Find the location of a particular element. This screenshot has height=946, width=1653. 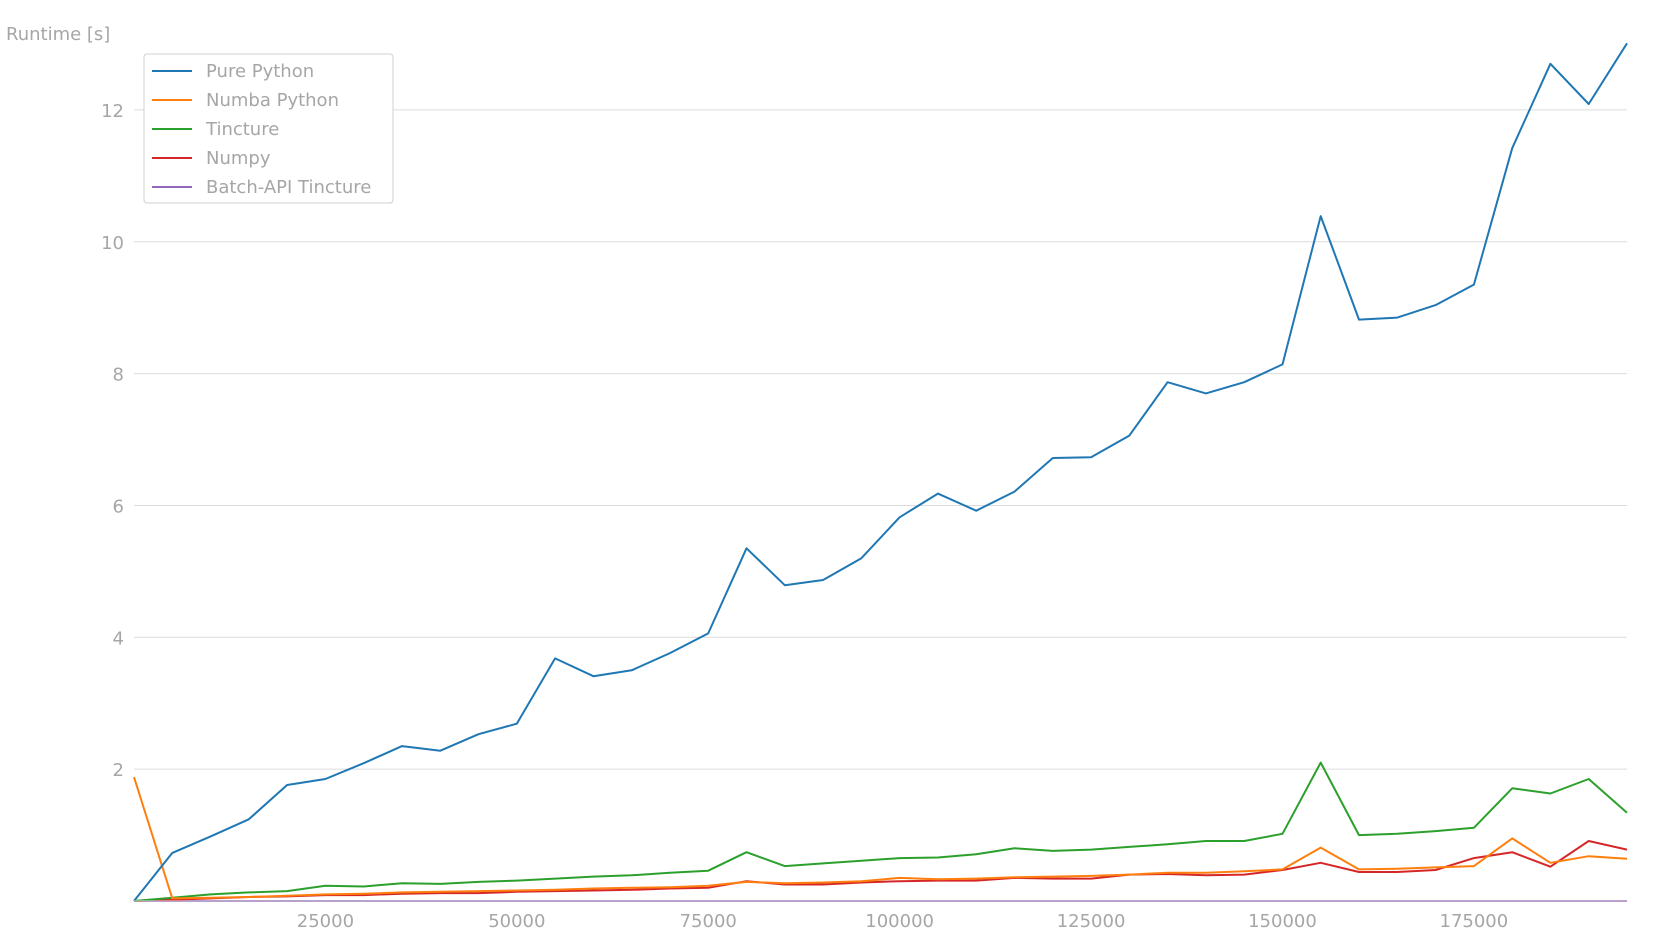

series-line-numpy is located at coordinates (880, 871).